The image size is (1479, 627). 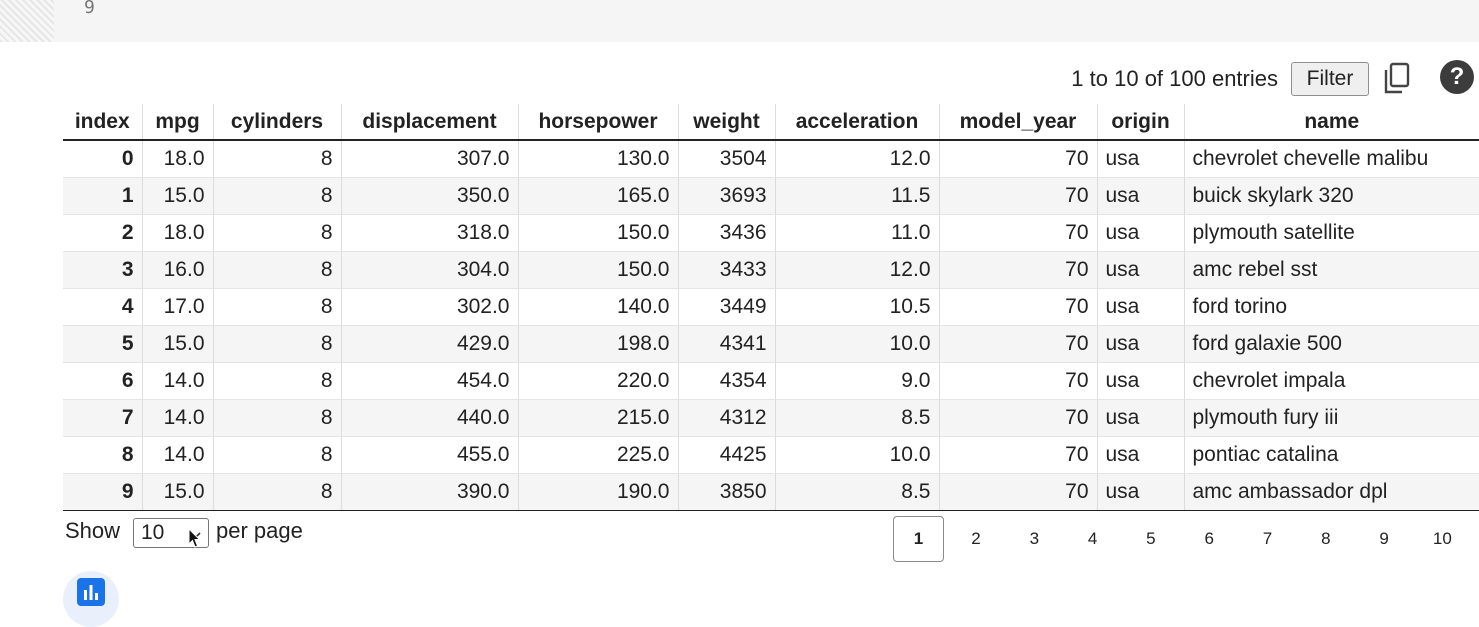 I want to click on table-cell: 4312, so click(x=726, y=418).